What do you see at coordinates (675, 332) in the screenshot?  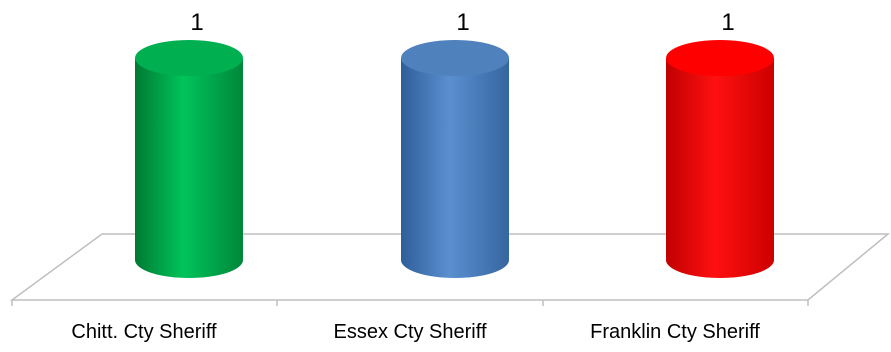 I see `x-tick-label: Franklin Cty Sheriff` at bounding box center [675, 332].